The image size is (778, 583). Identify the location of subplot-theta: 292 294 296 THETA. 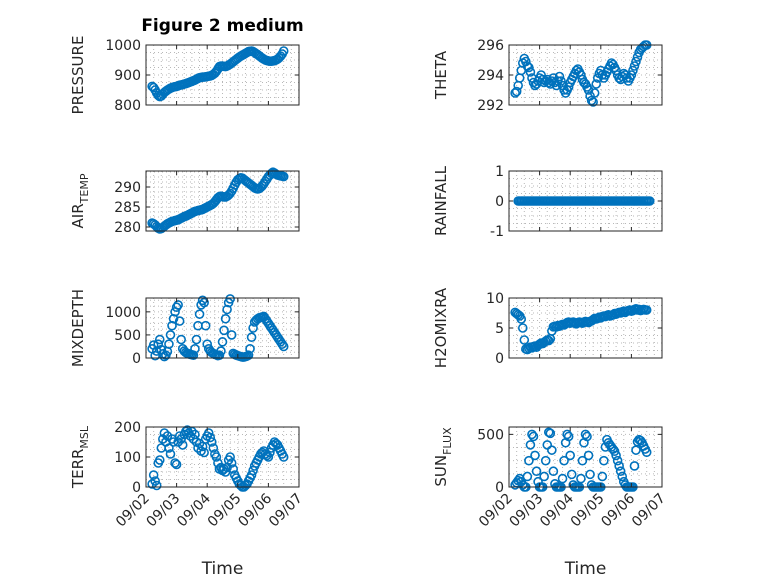
(547, 76).